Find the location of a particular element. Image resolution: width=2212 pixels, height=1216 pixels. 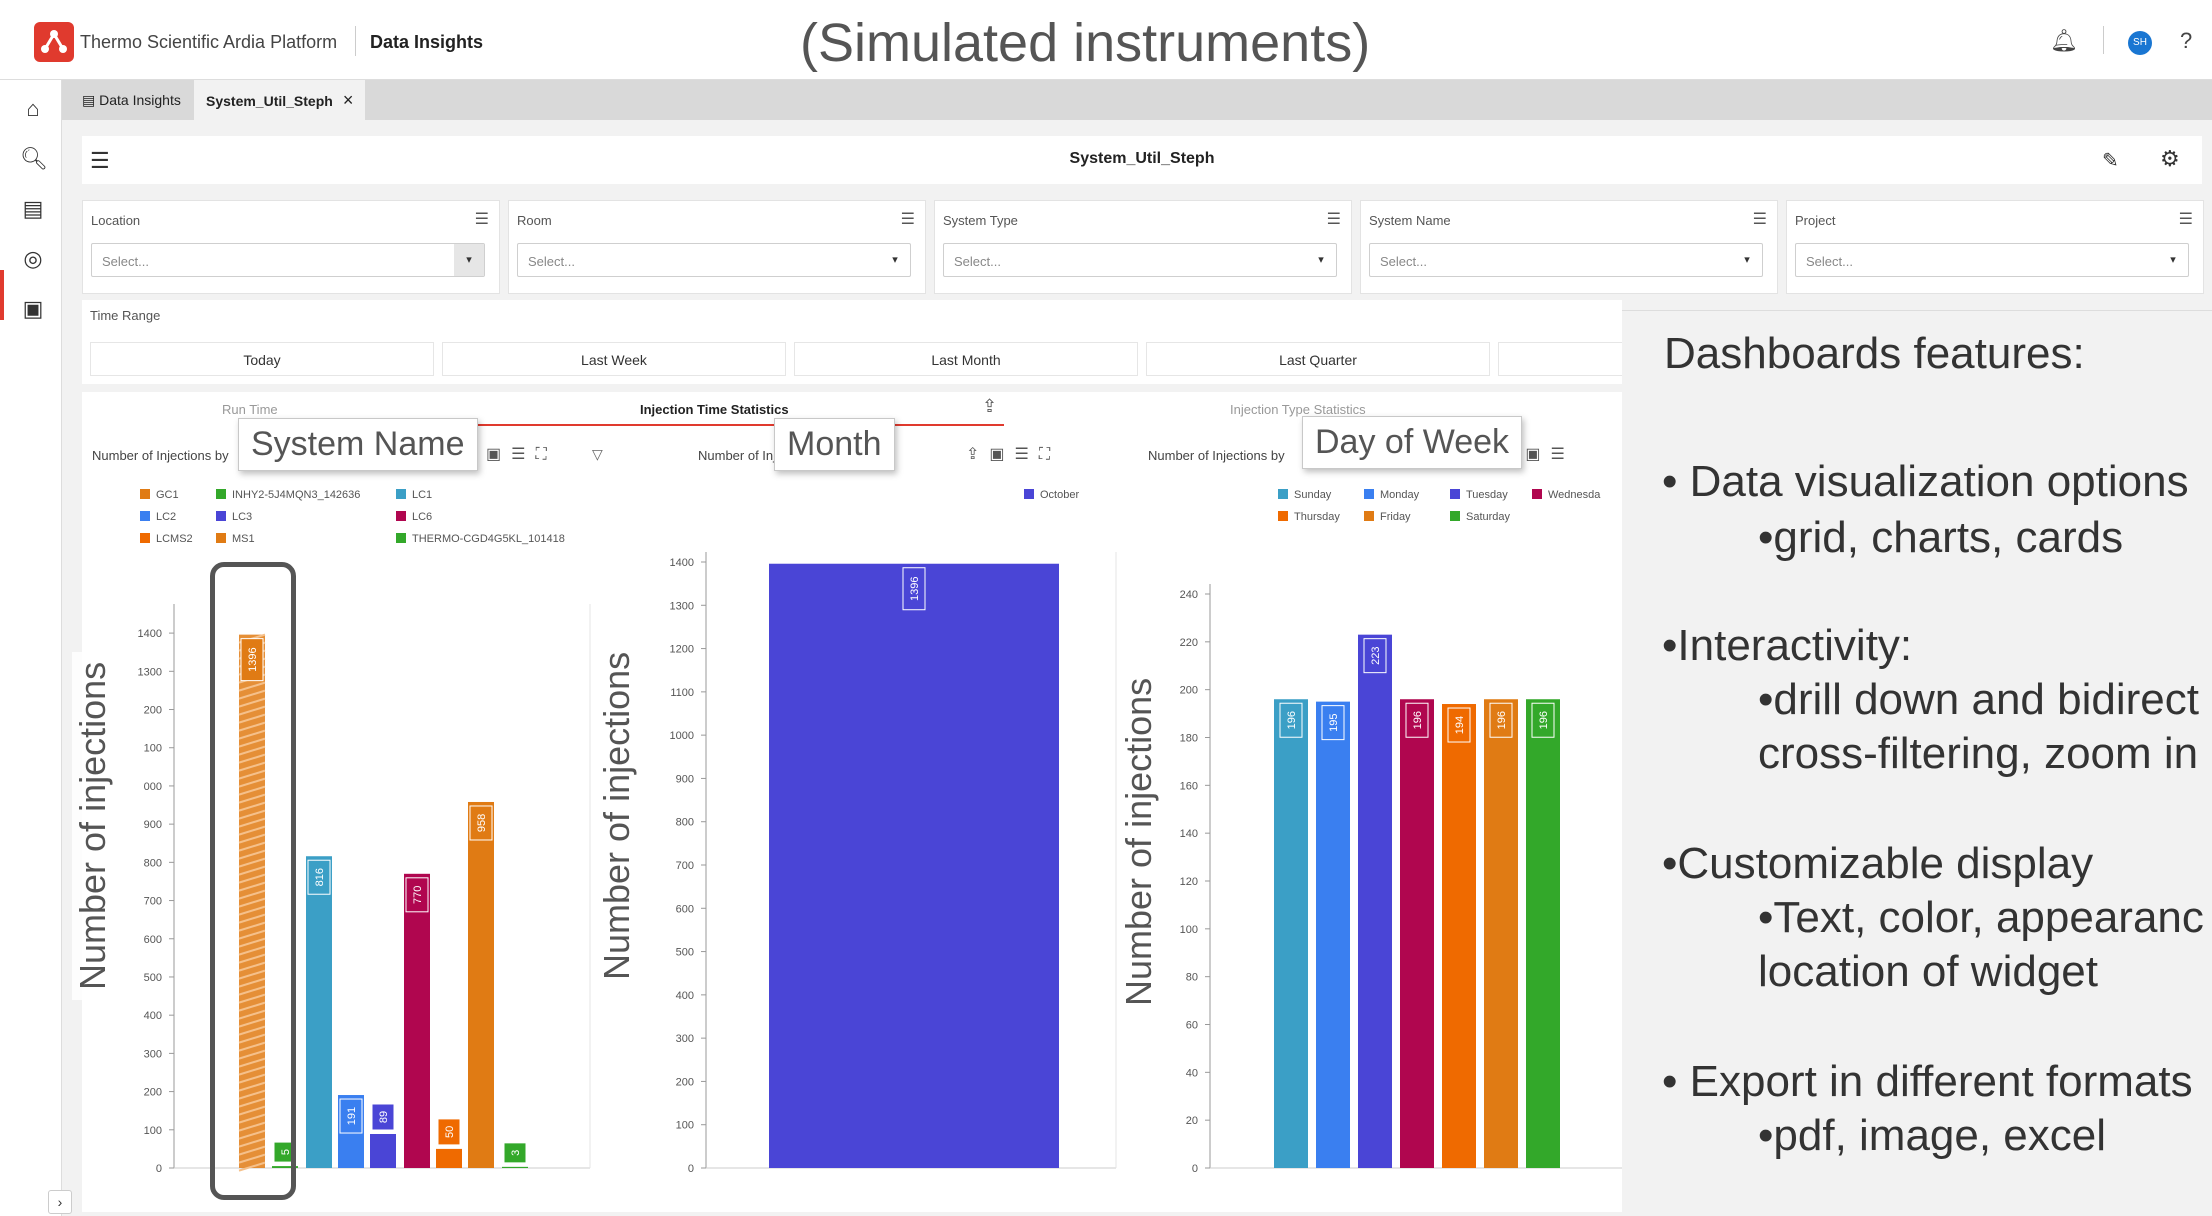

funnel-filter-icon: ▽ is located at coordinates (597, 454).